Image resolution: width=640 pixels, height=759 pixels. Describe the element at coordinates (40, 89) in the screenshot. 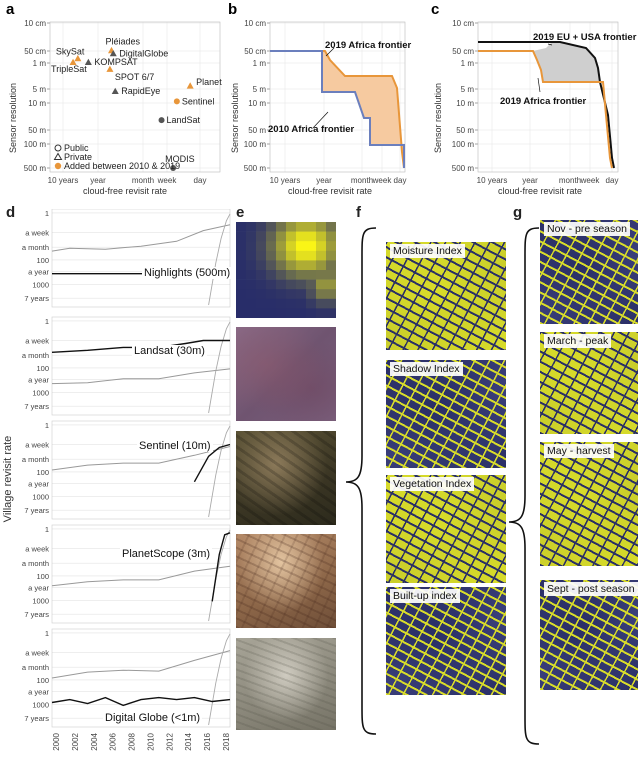

I see `panel-a-ytick: 5 m` at that location.